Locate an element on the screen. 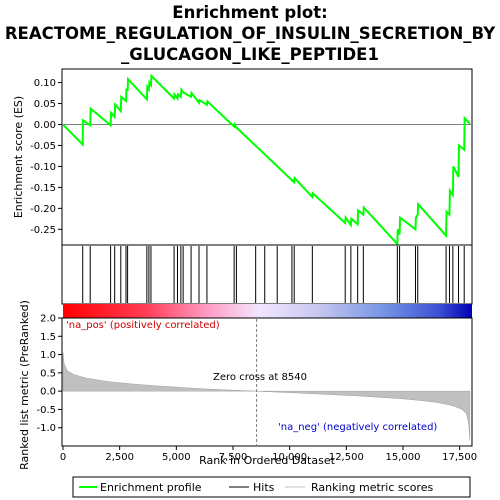 This screenshot has height=500, width=500. legend-label-enrichment: Enrichment profile is located at coordinates (151, 487).